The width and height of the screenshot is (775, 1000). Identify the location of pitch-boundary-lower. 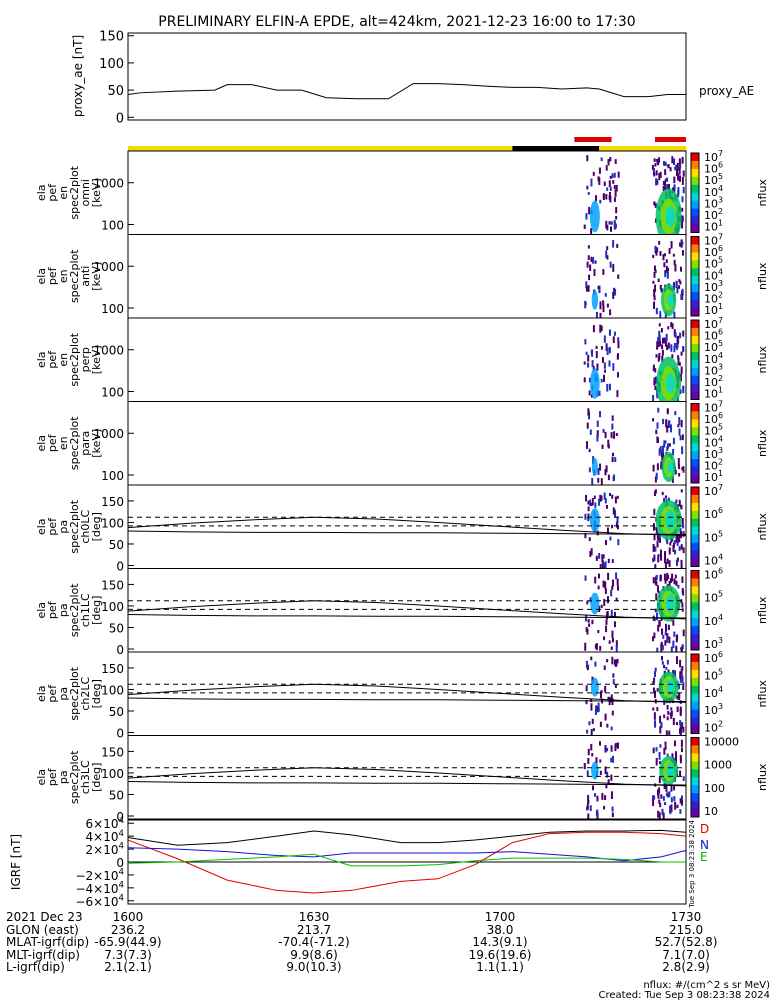
(407, 783).